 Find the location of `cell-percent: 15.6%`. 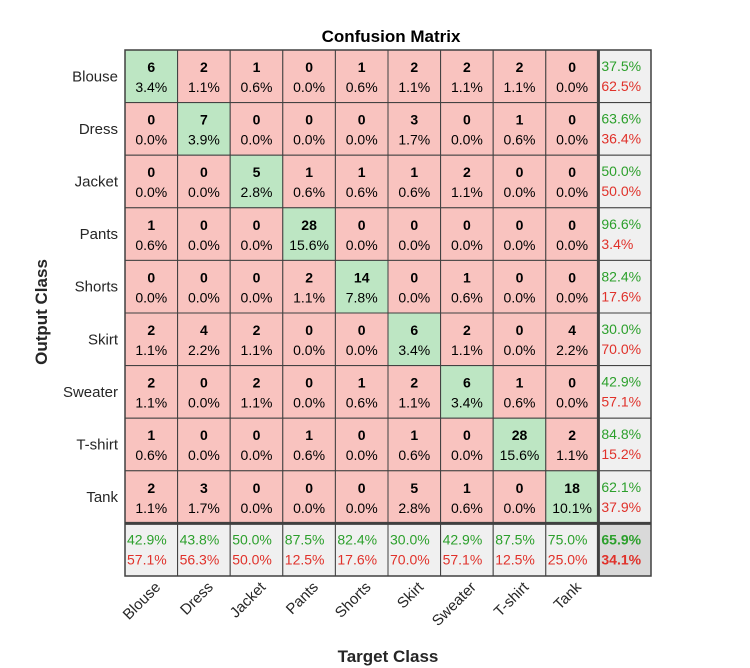

cell-percent: 15.6% is located at coordinates (520, 455).